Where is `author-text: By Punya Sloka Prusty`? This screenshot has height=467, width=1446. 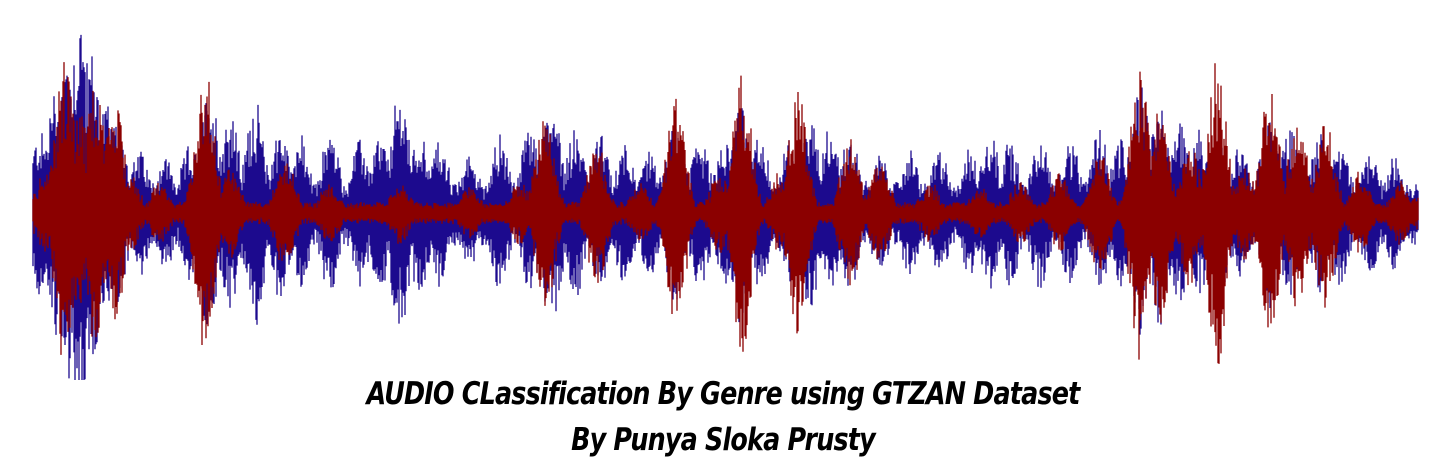
author-text: By Punya Sloka Prusty is located at coordinates (723, 440).